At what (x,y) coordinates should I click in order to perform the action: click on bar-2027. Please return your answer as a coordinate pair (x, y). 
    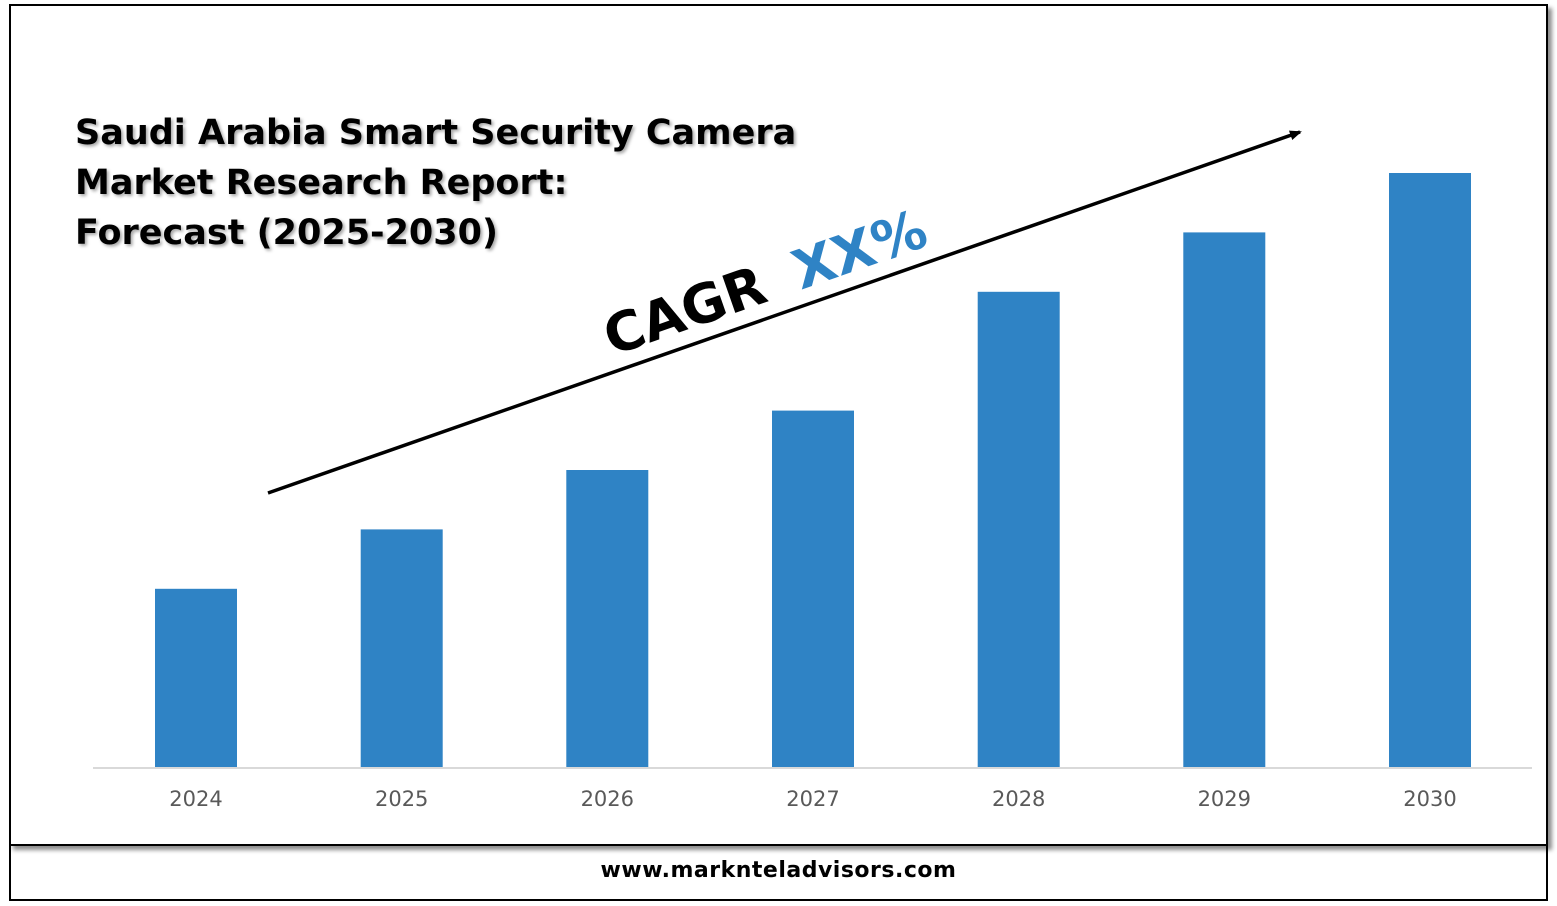
    Looking at the image, I should click on (813, 588).